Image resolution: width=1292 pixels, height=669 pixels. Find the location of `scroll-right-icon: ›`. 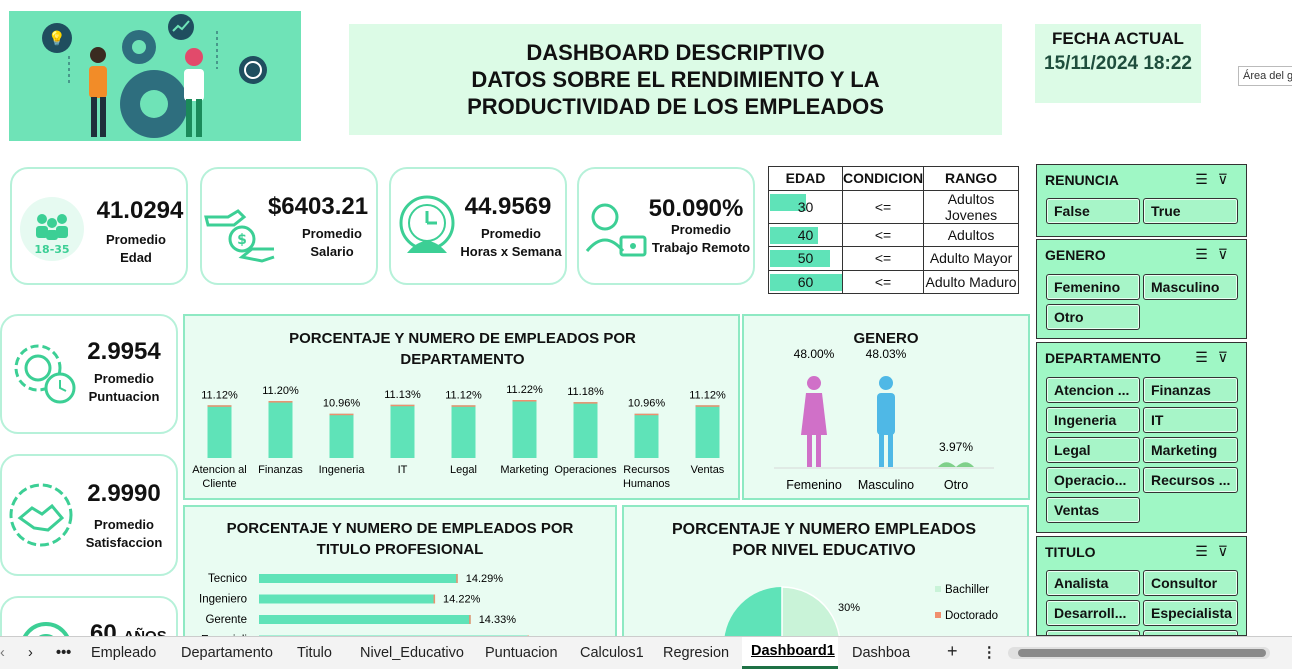

scroll-right-icon: › is located at coordinates (30, 653).